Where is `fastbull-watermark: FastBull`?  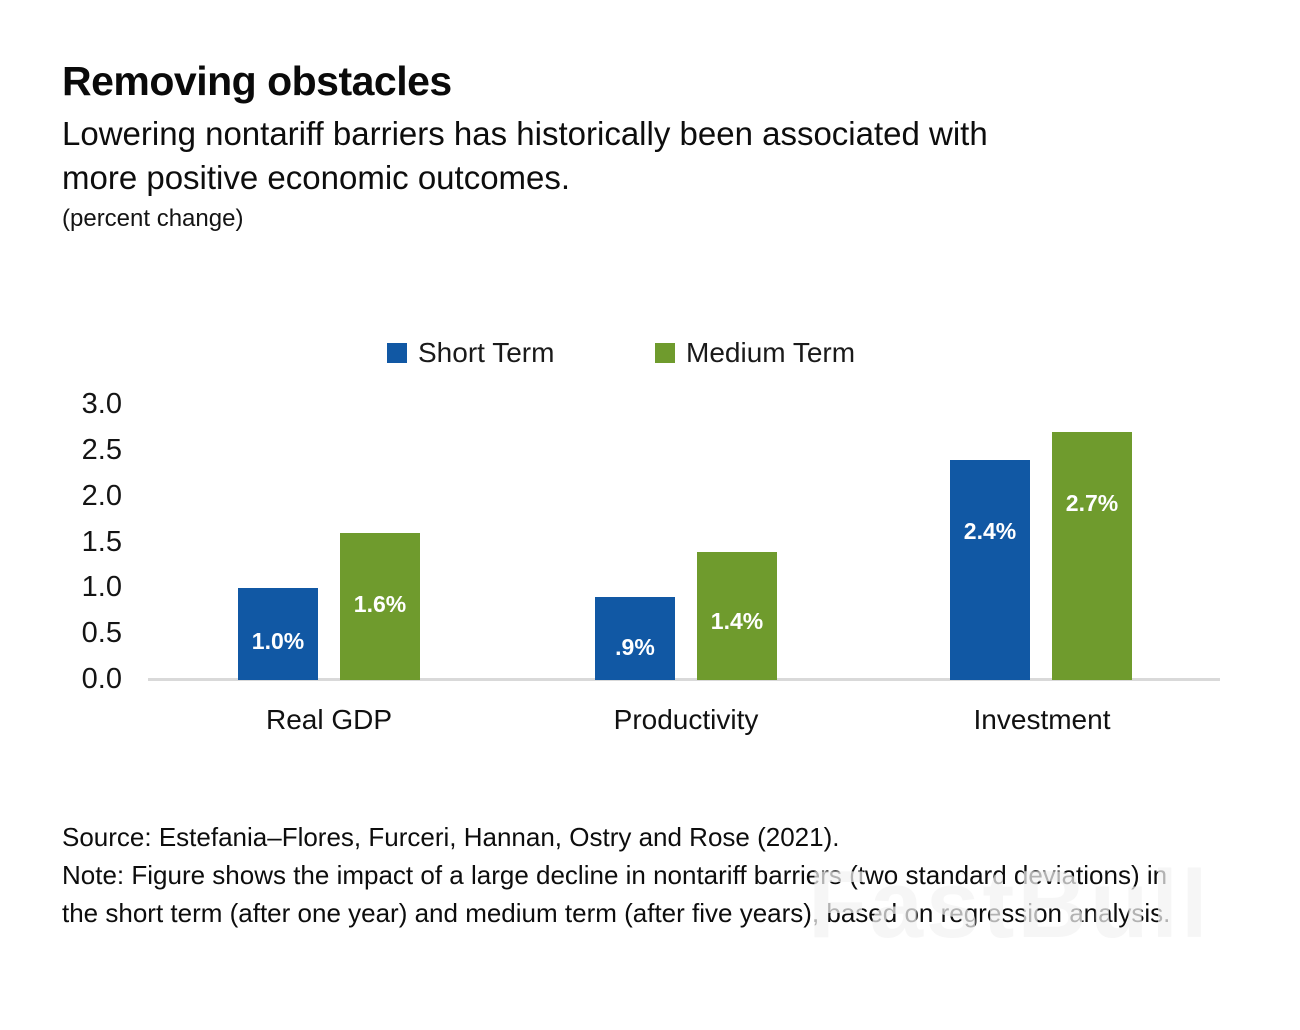
fastbull-watermark: FastBull is located at coordinates (1009, 904).